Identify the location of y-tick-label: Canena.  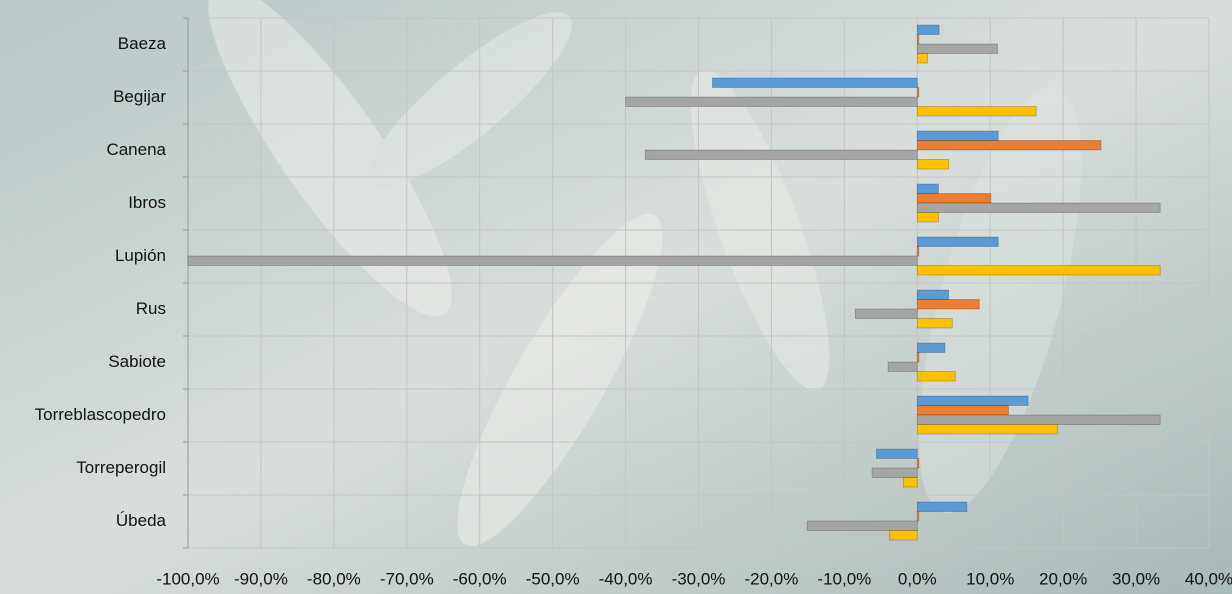
(136, 149).